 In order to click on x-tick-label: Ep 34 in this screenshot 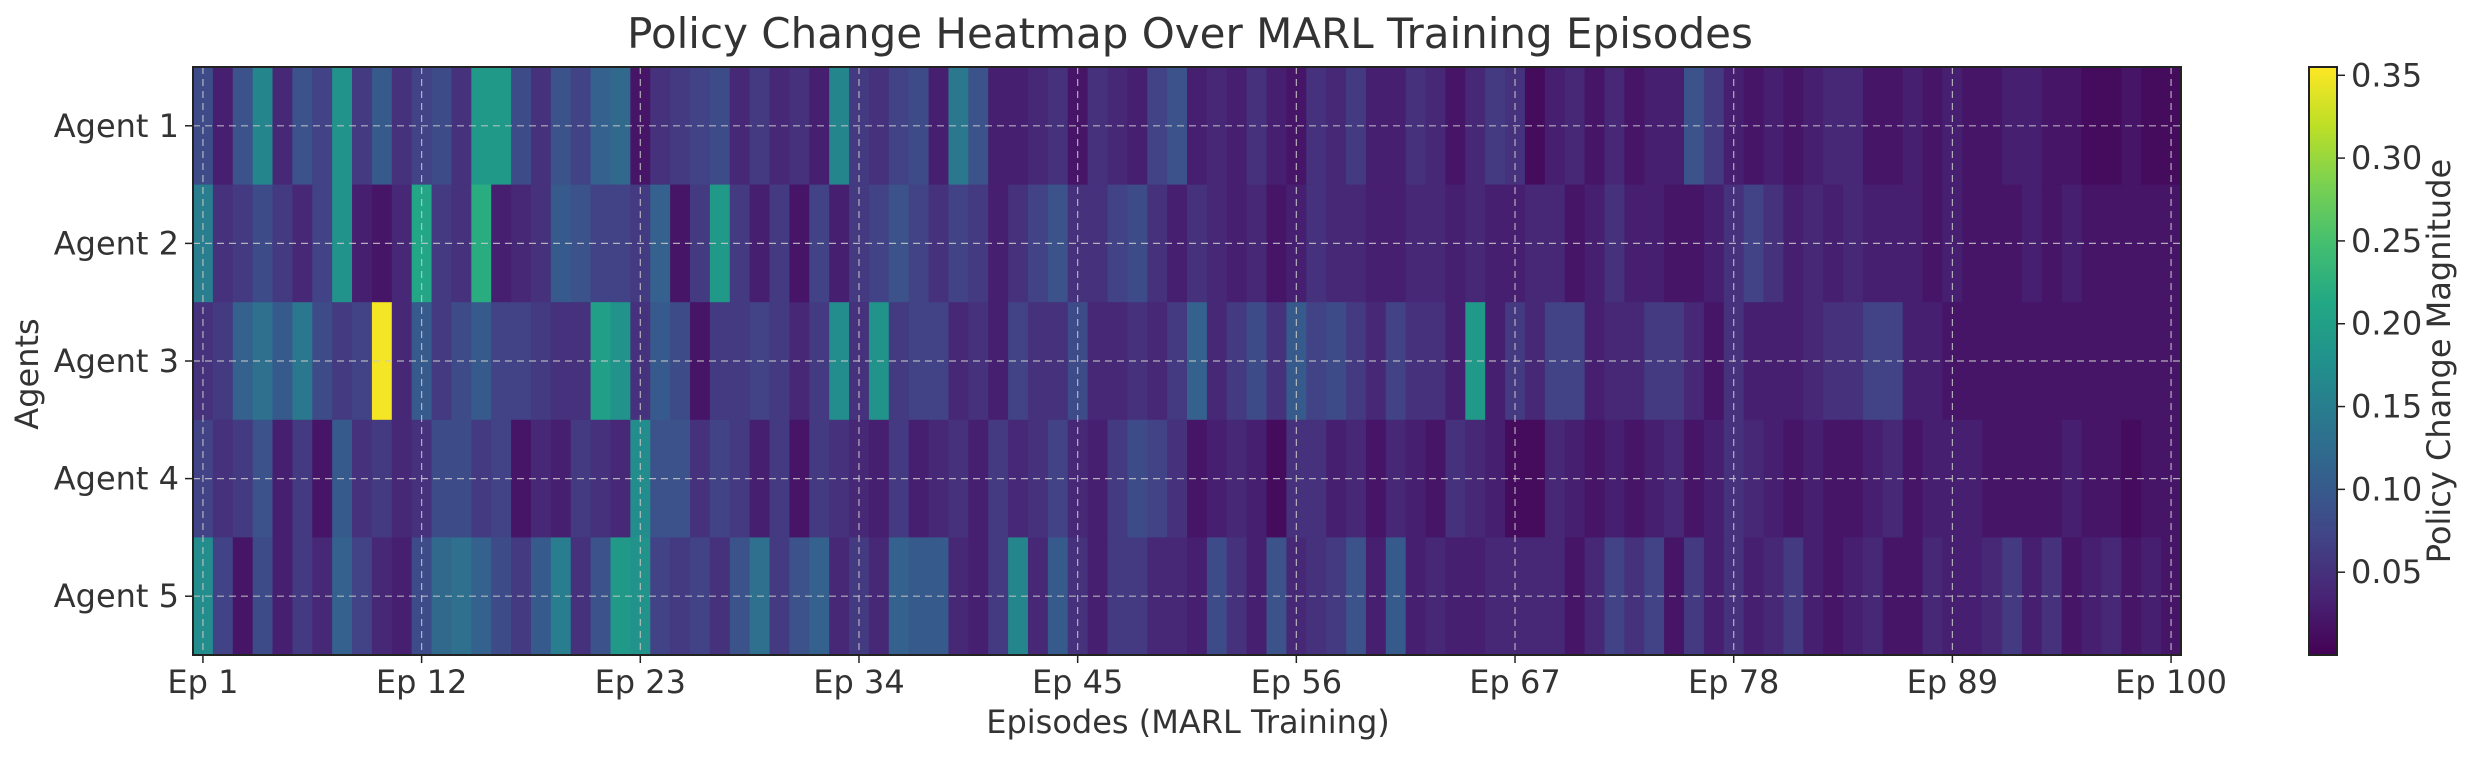, I will do `click(858, 682)`.